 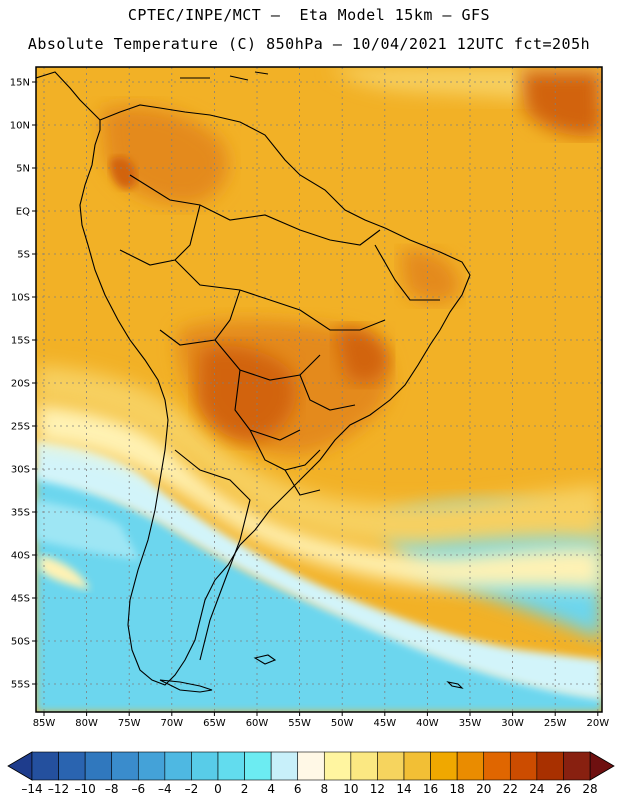 I want to click on colorbar-label: 4, so click(x=271, y=789).